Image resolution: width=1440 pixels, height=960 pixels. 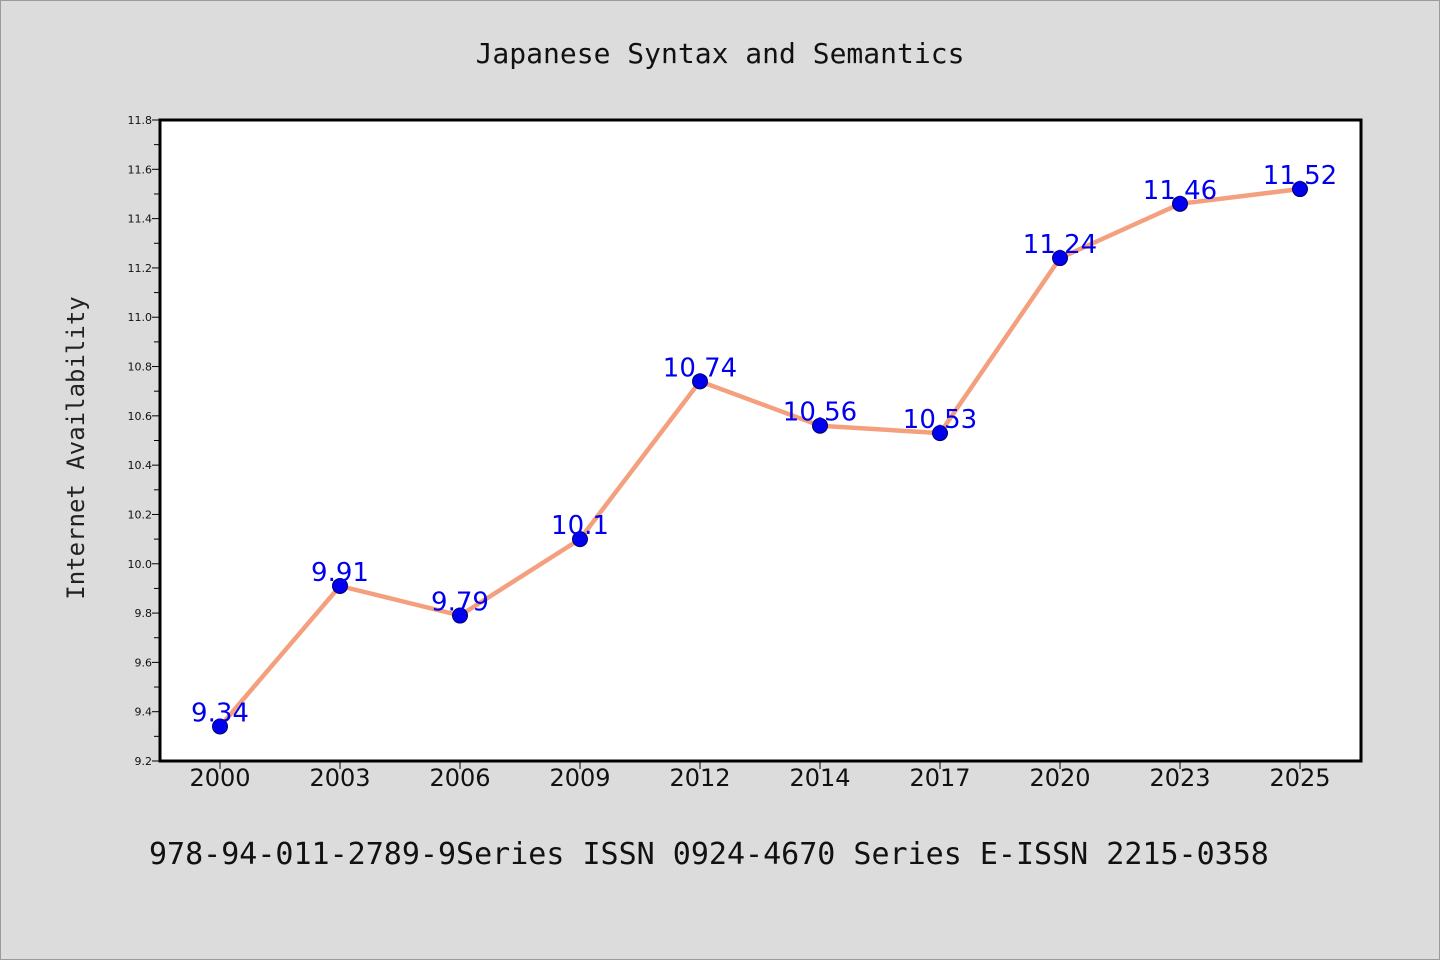 What do you see at coordinates (76, 447) in the screenshot?
I see `y-axis-label: Internet Availability` at bounding box center [76, 447].